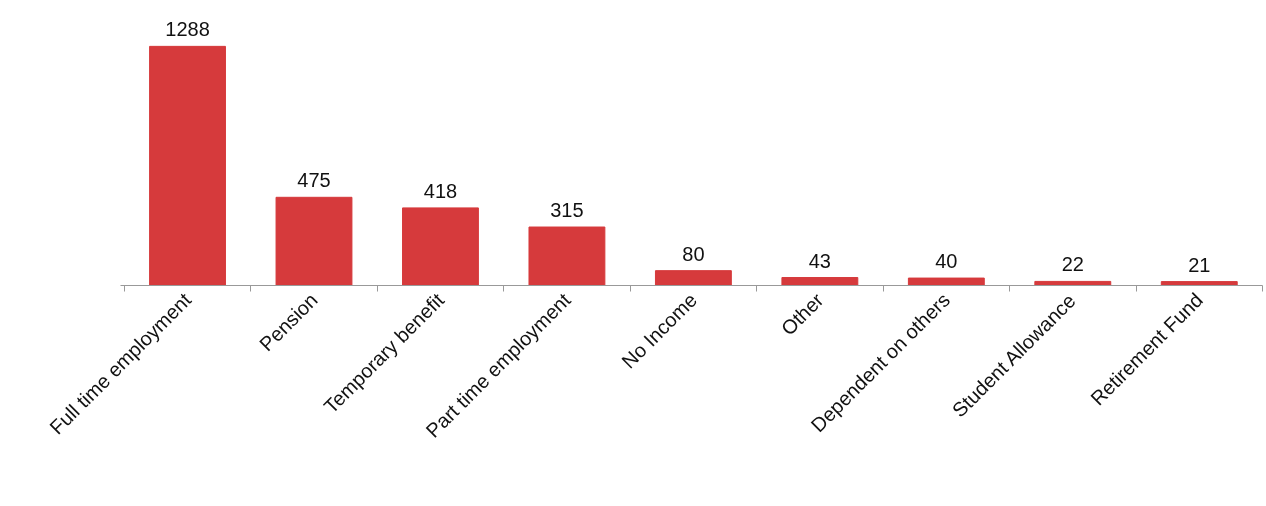  Describe the element at coordinates (819, 260) in the screenshot. I see `data-label: 43` at that location.